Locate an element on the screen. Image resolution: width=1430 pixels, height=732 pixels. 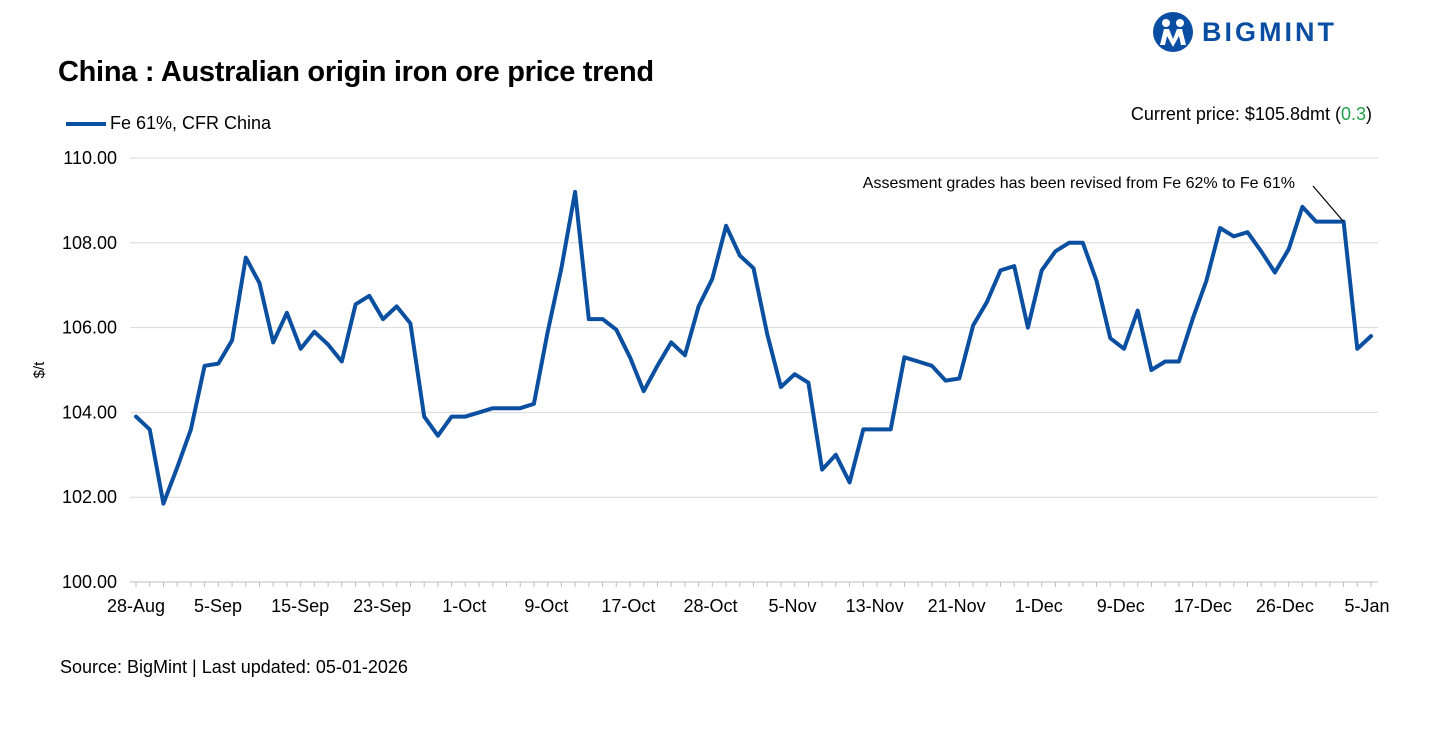
x-tick-label: 26-Dec is located at coordinates (1285, 606).